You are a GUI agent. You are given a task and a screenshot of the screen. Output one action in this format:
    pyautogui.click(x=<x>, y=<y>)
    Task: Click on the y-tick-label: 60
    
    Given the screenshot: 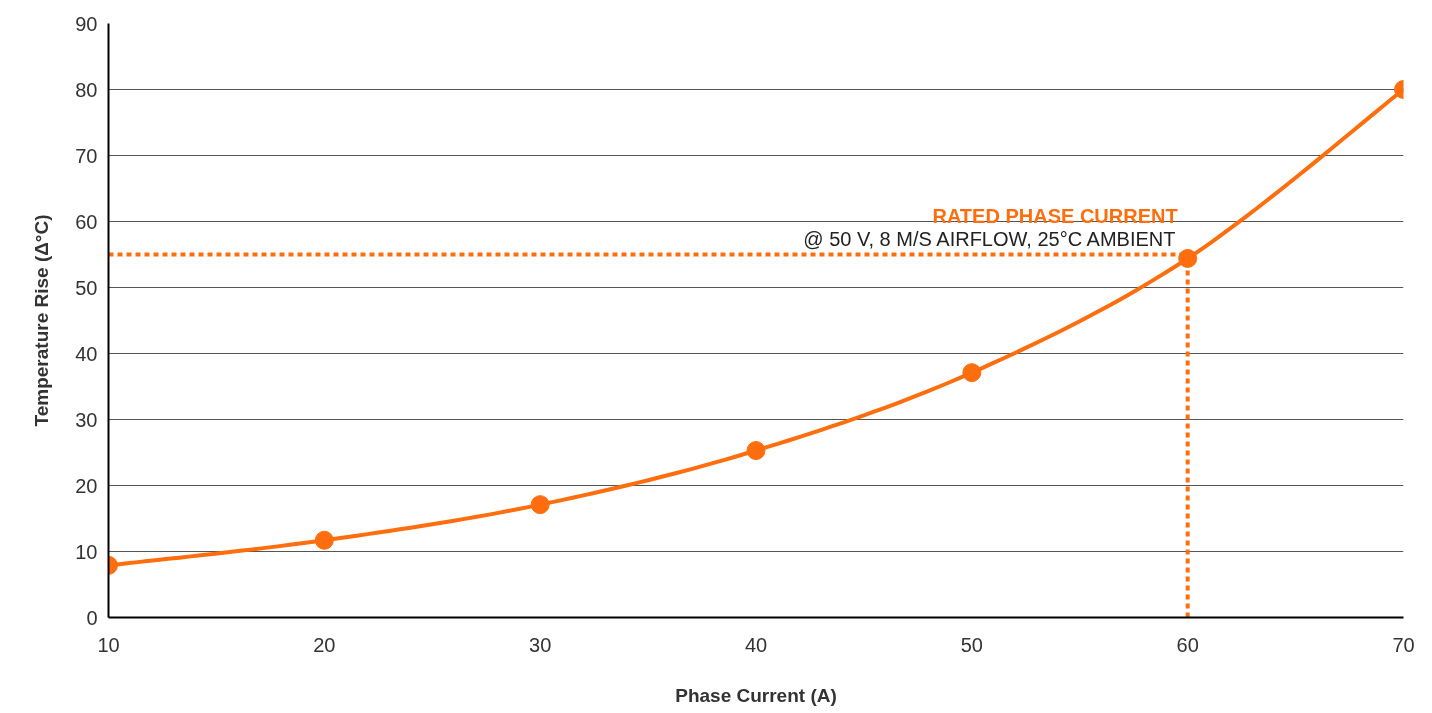 What is the action you would take?
    pyautogui.click(x=86, y=221)
    